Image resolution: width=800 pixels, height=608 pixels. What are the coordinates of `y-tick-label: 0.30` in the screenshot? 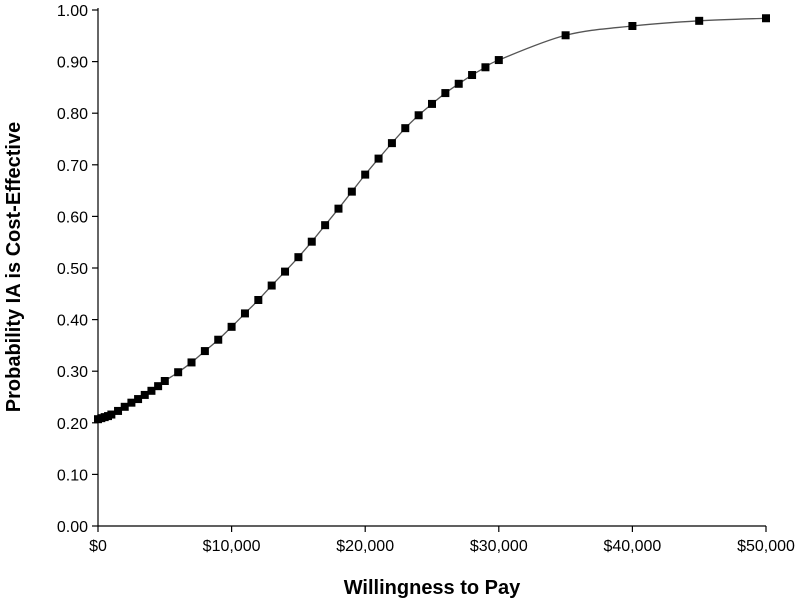 It's located at (72, 372).